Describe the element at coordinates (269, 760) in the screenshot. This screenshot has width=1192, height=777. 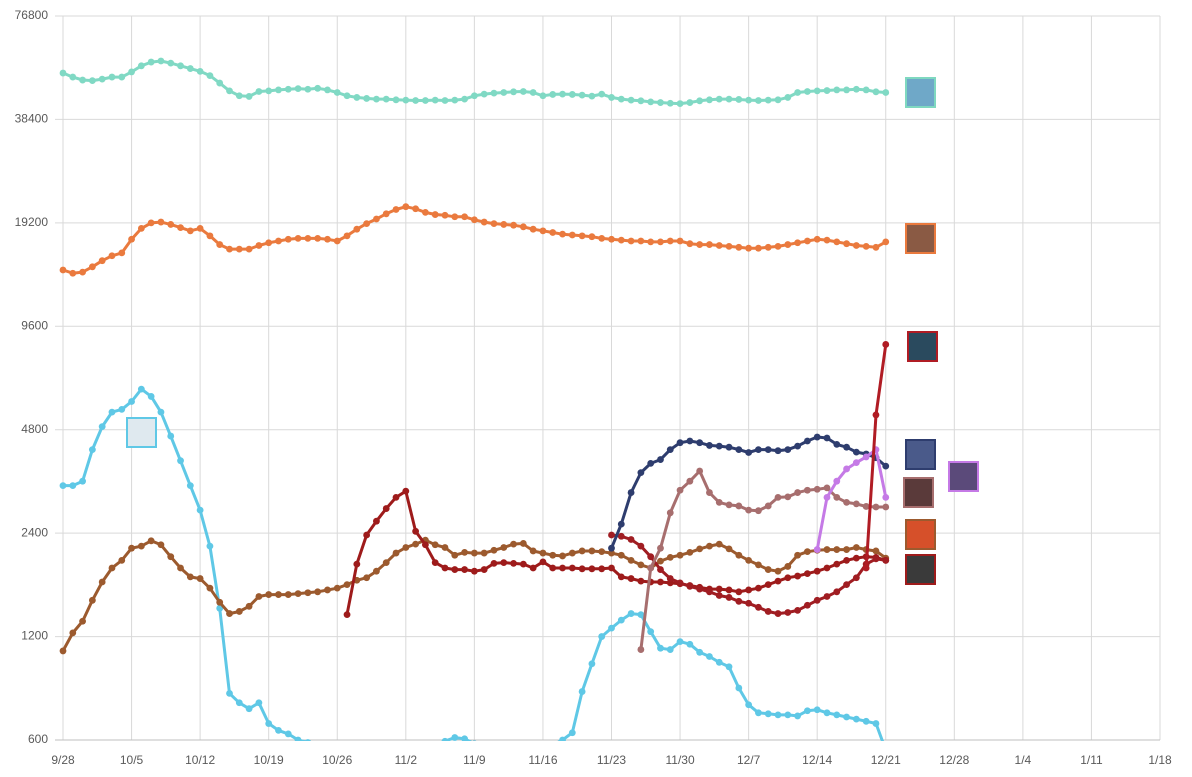
I see `x-tick-label: 10/19` at that location.